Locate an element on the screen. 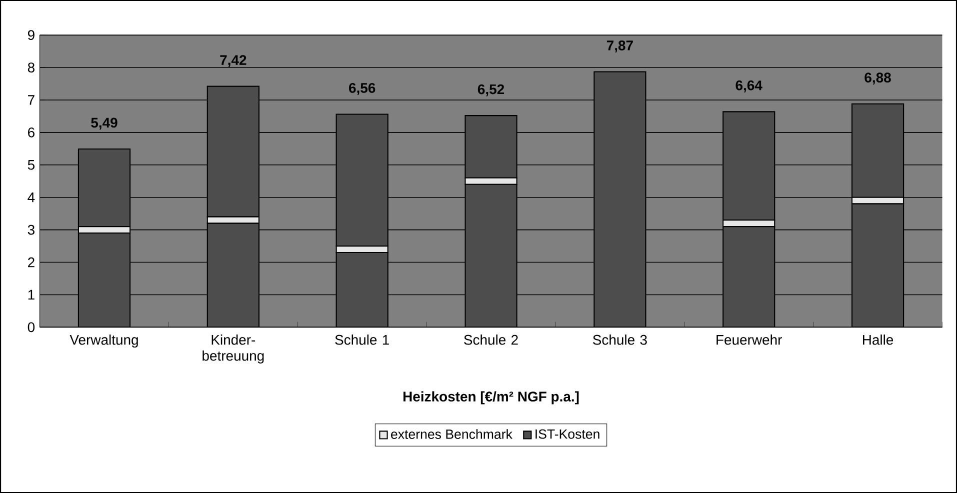 The image size is (957, 493). y-tick-label: 7 is located at coordinates (31, 100).